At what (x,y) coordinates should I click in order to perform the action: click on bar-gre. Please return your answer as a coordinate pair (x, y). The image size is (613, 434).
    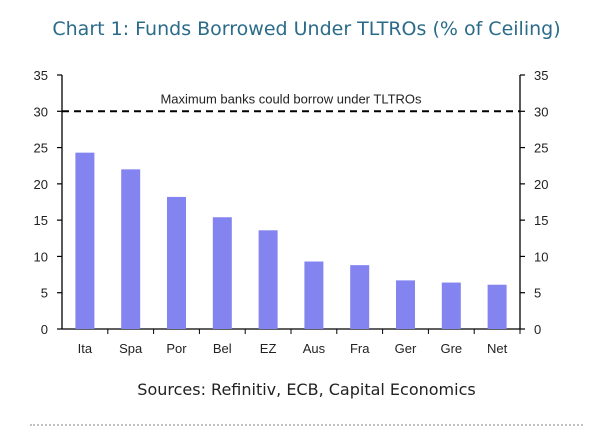
    Looking at the image, I should click on (451, 305).